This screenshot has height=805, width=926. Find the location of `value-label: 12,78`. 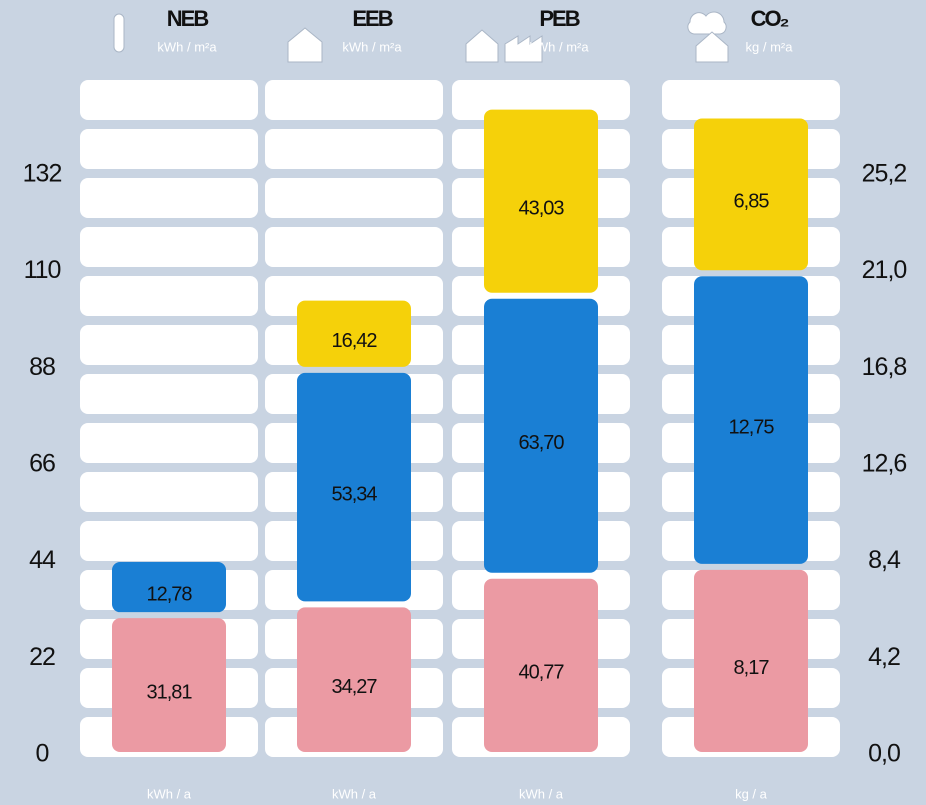

value-label: 12,78 is located at coordinates (169, 594).